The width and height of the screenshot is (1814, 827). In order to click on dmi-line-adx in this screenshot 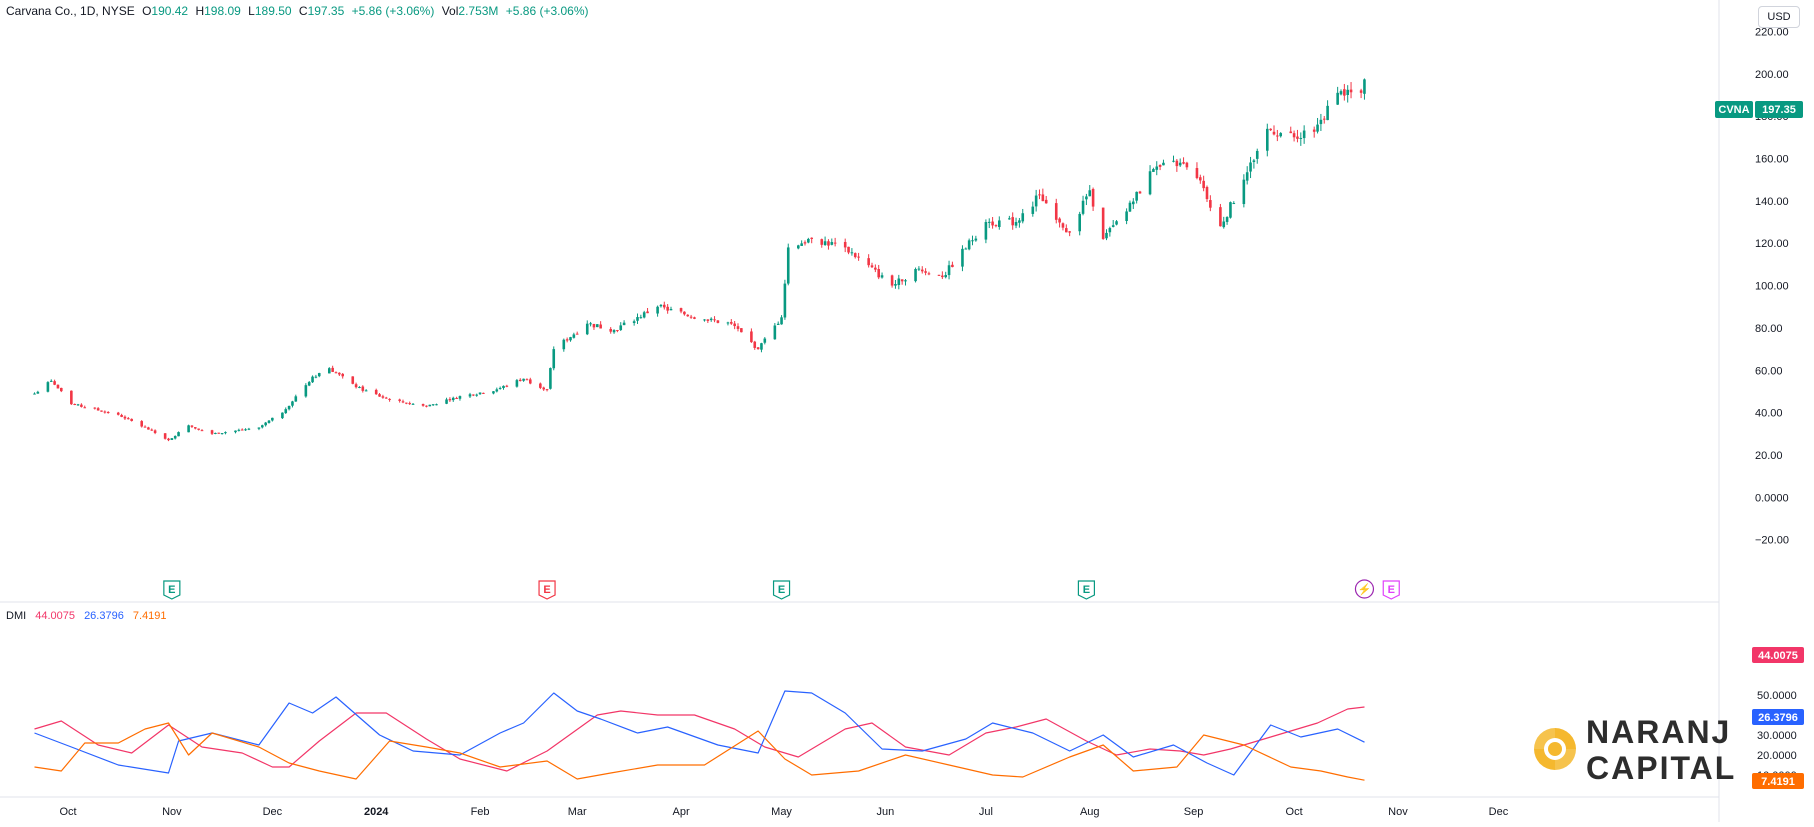, I will do `click(699, 739)`.